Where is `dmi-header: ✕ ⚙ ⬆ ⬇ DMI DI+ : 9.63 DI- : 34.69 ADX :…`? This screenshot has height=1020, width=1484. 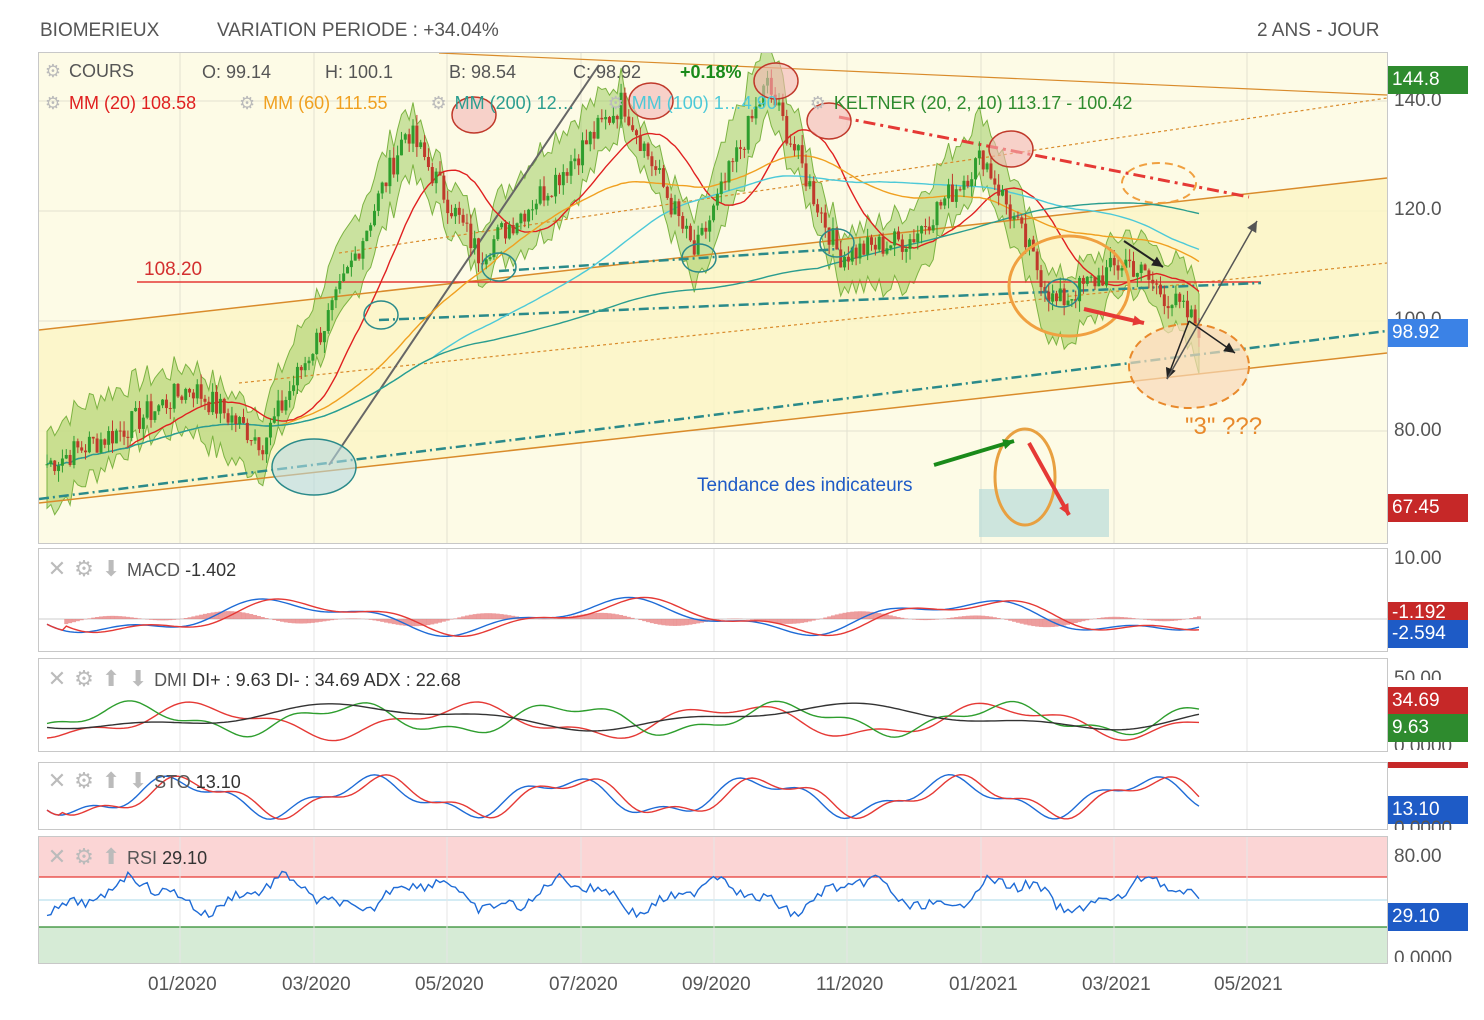
dmi-header: ✕ ⚙ ⬆ ⬇ DMI DI+ : 9.63 DI- : 34.69 ADX :… is located at coordinates (253, 679).